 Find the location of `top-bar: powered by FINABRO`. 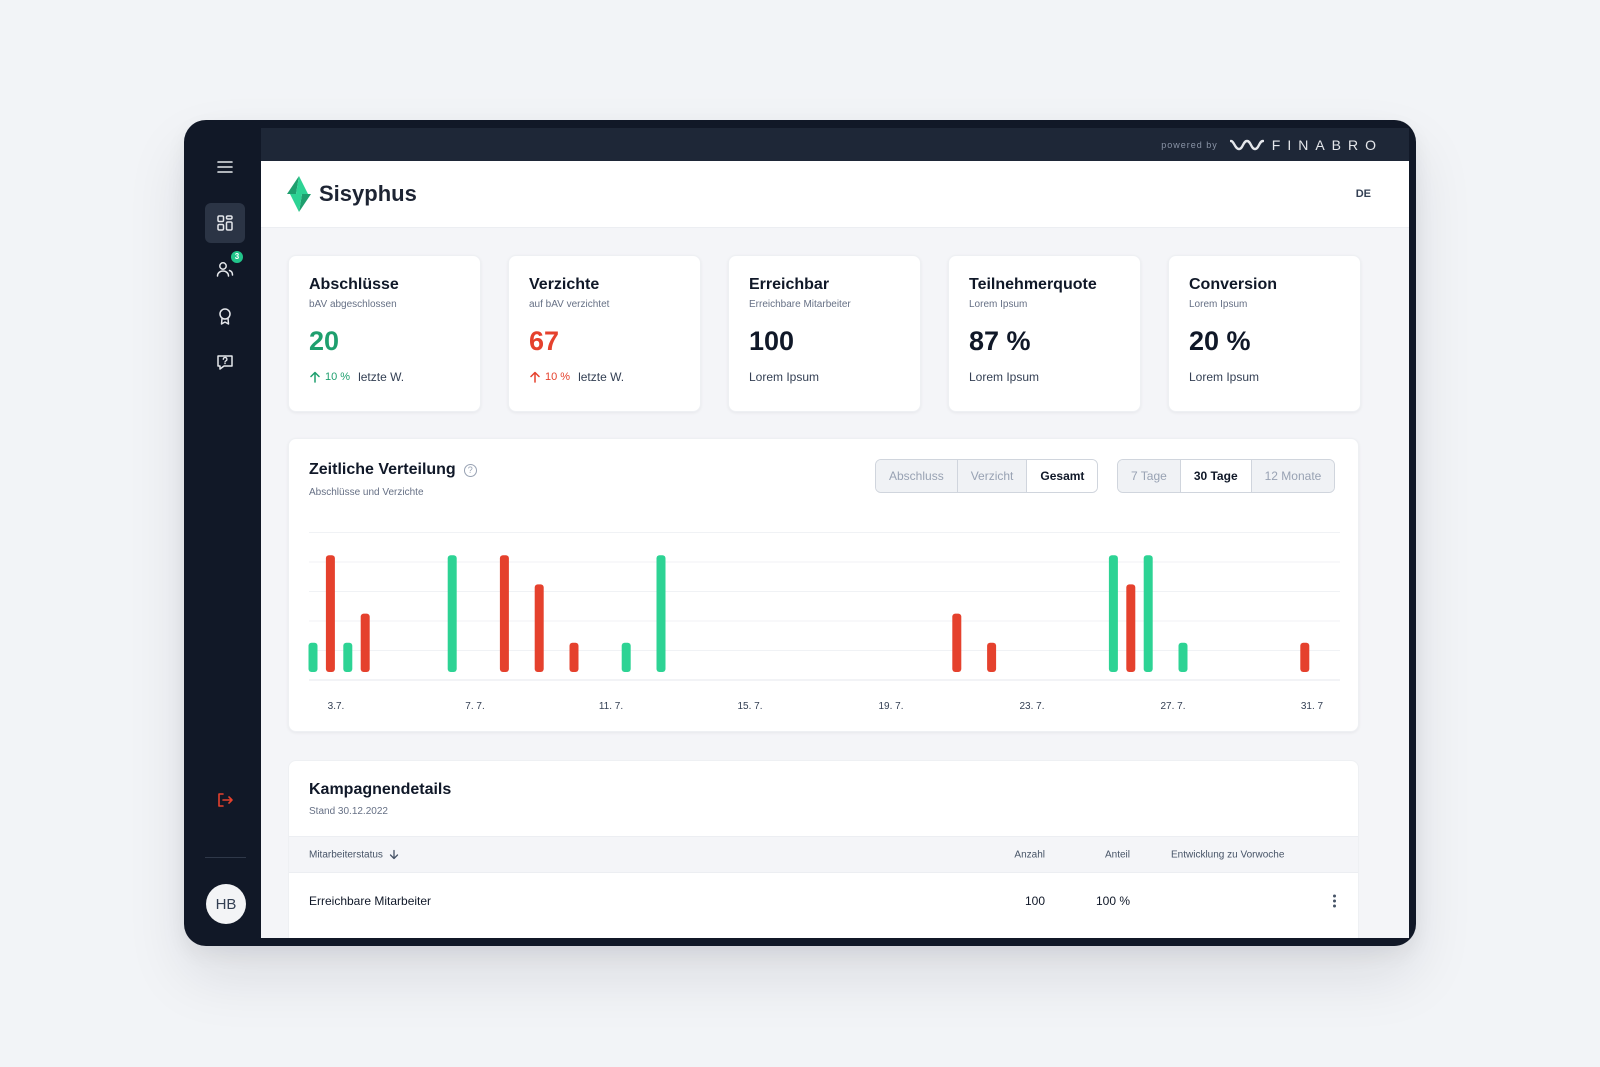

top-bar: powered by FINABRO is located at coordinates (835, 144).